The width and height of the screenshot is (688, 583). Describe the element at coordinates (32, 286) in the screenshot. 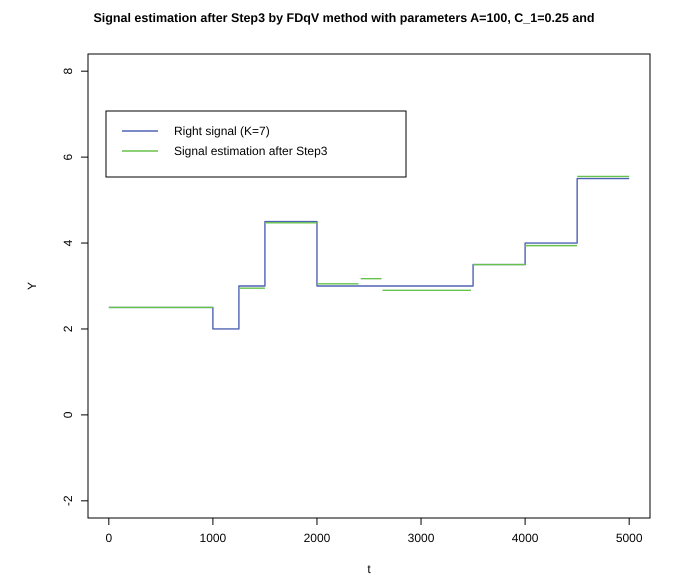

I see `y-axis-title: Y` at that location.